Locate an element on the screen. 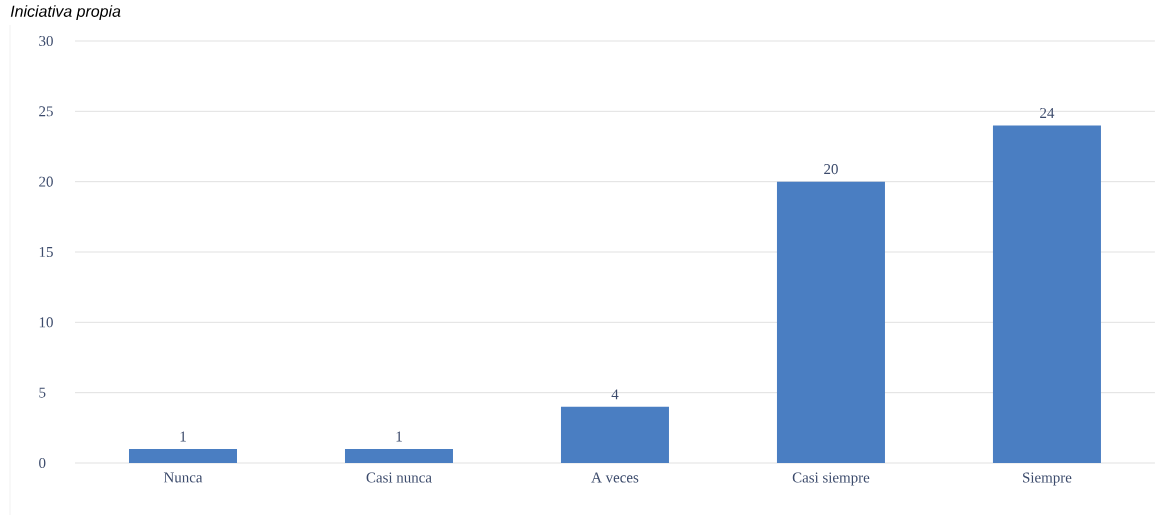 The width and height of the screenshot is (1170, 515). data-label: 20 is located at coordinates (831, 169).